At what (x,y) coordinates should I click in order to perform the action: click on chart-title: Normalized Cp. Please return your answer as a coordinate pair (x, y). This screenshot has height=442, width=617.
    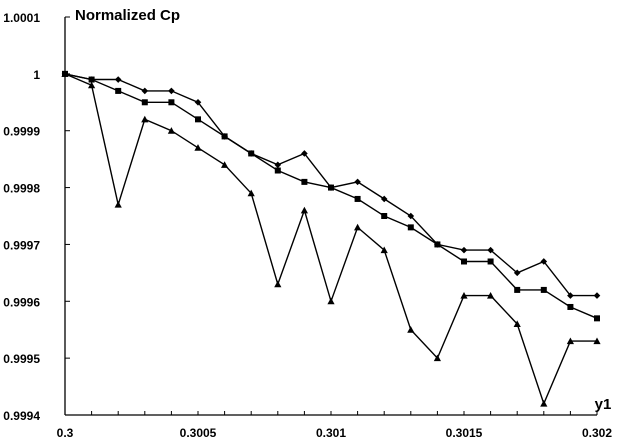
    Looking at the image, I should click on (127, 15).